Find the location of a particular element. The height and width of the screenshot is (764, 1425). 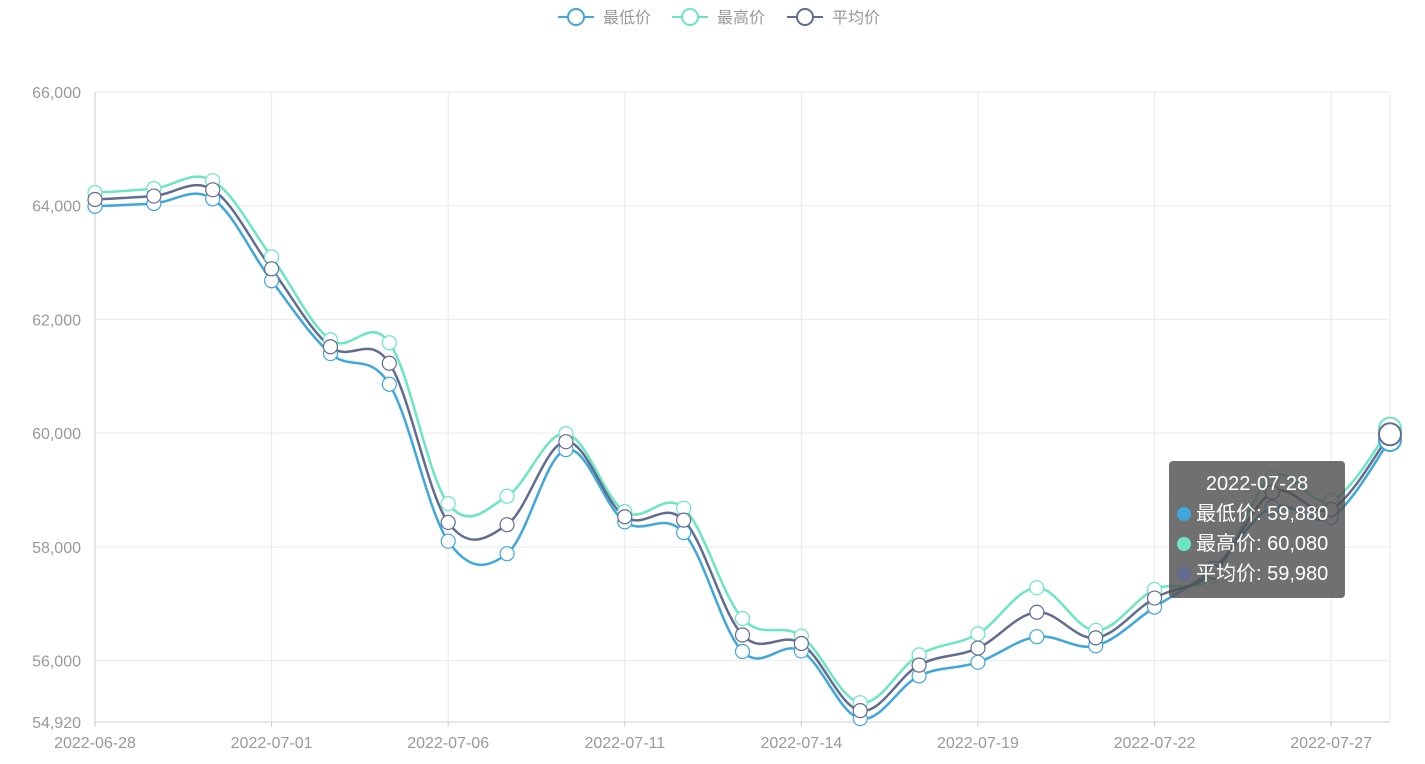

tooltip-label-avg: 平均价 is located at coordinates (1226, 574).